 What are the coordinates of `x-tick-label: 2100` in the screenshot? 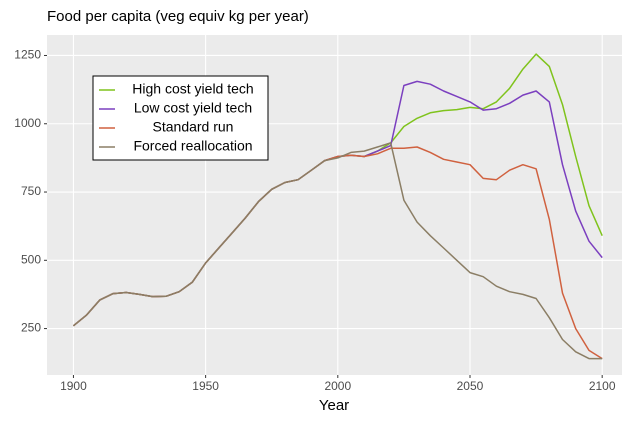 It's located at (602, 386).